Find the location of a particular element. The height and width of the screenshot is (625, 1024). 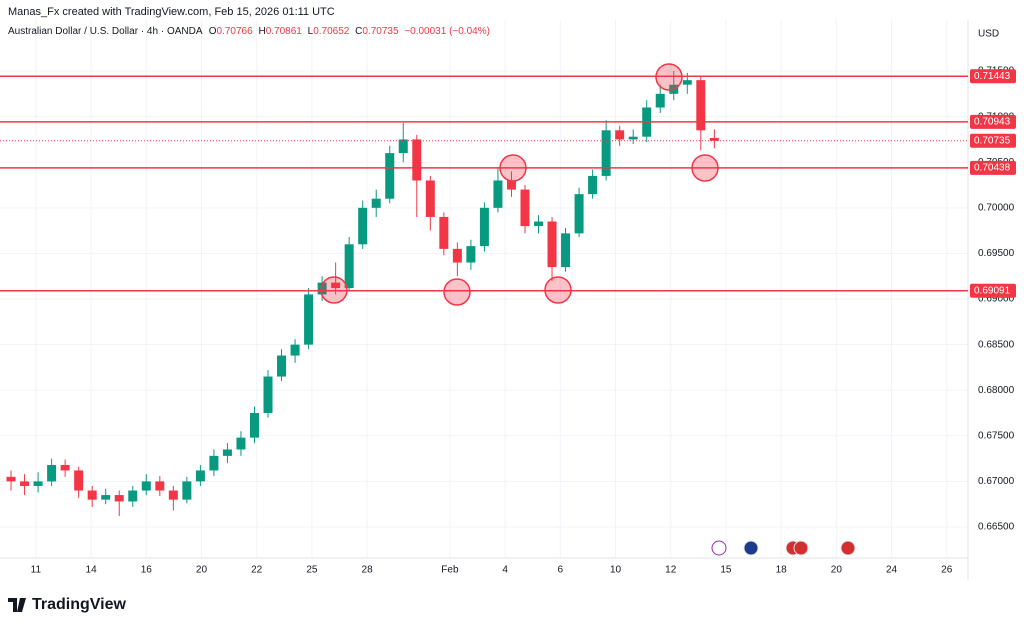

x-tick-label: 24 is located at coordinates (892, 570).